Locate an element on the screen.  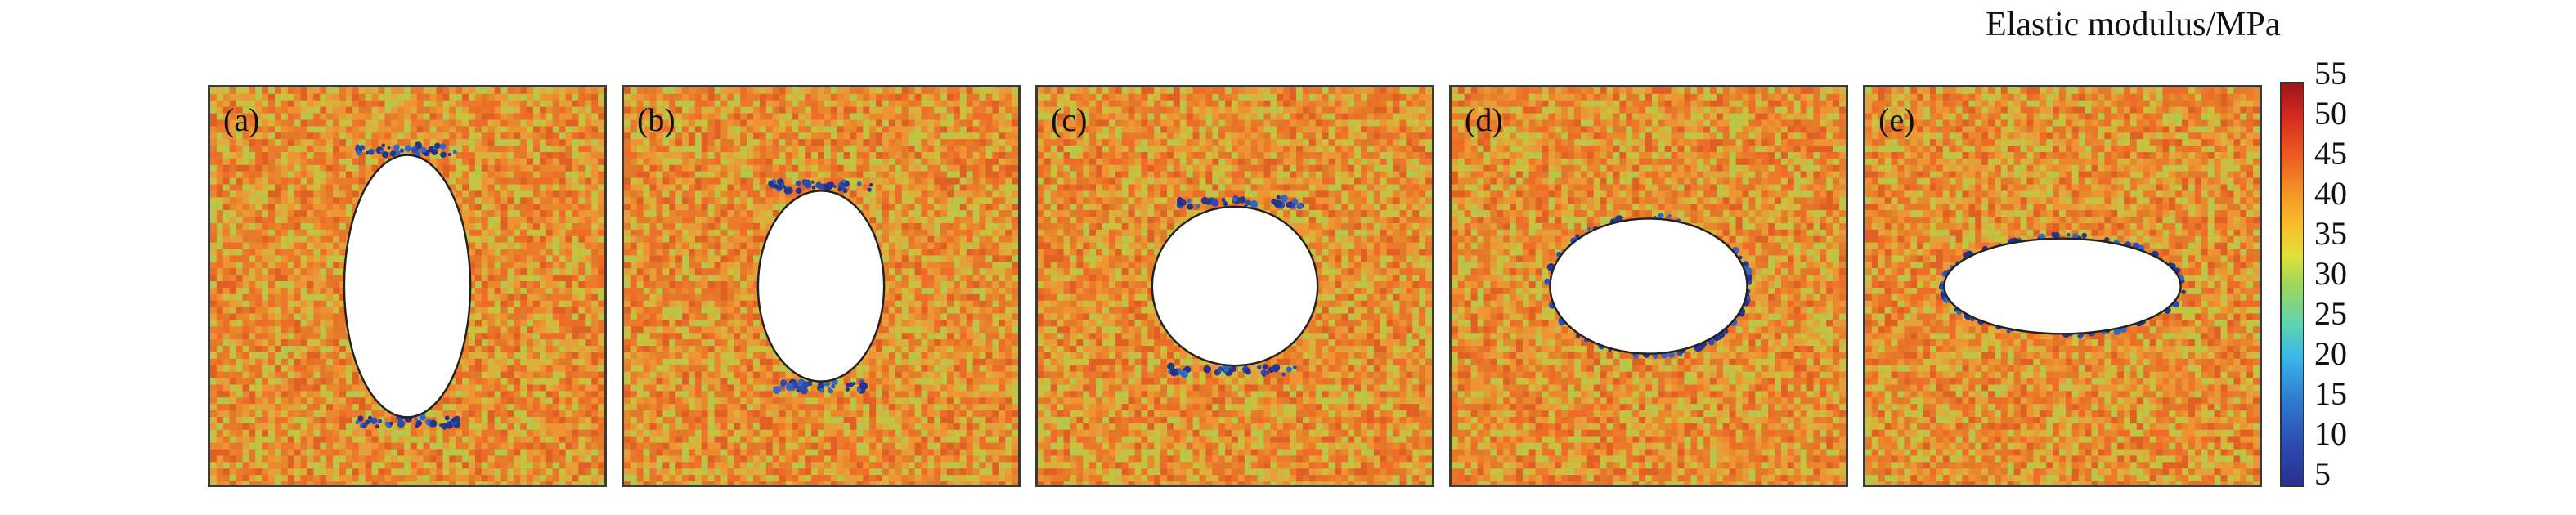
panel-label: (e) is located at coordinates (1897, 119).